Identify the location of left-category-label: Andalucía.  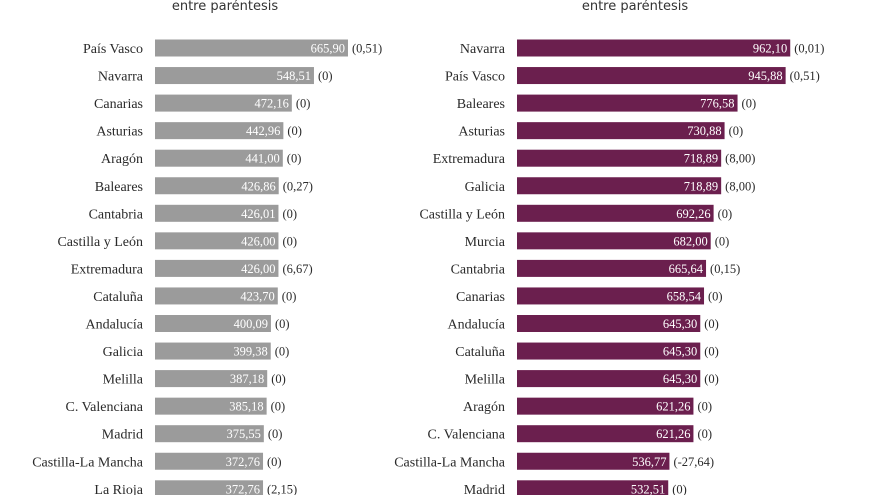
(114, 325).